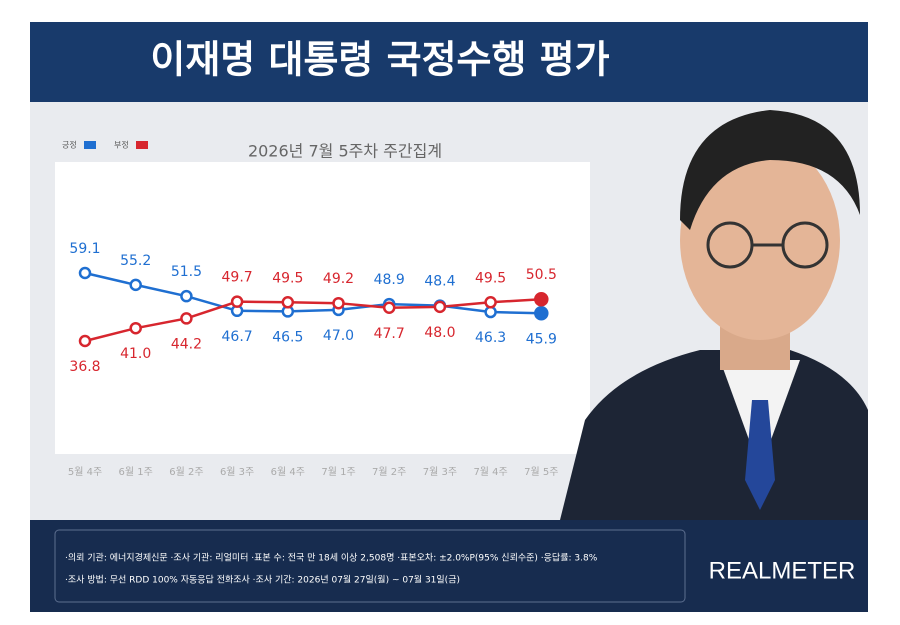  I want to click on chart-subtitle: 2026년 7월 5주차 주간집계, so click(345, 151).